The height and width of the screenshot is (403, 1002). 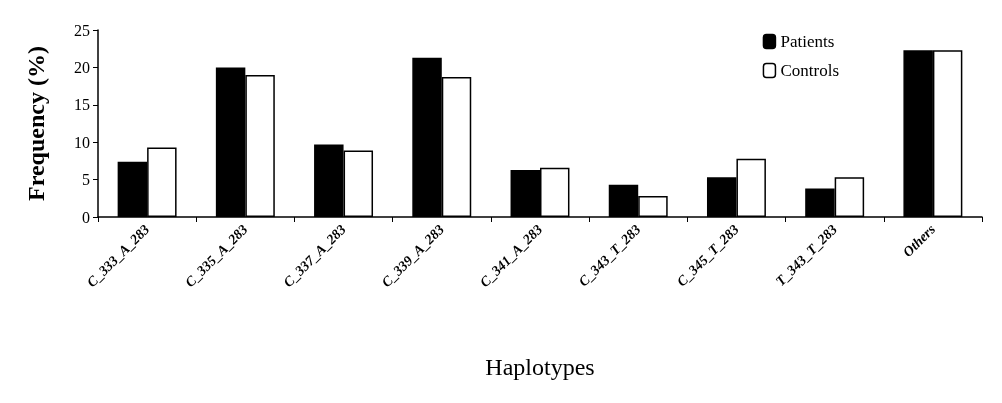 I want to click on x-axis-title: Haplotypes, so click(x=540, y=367).